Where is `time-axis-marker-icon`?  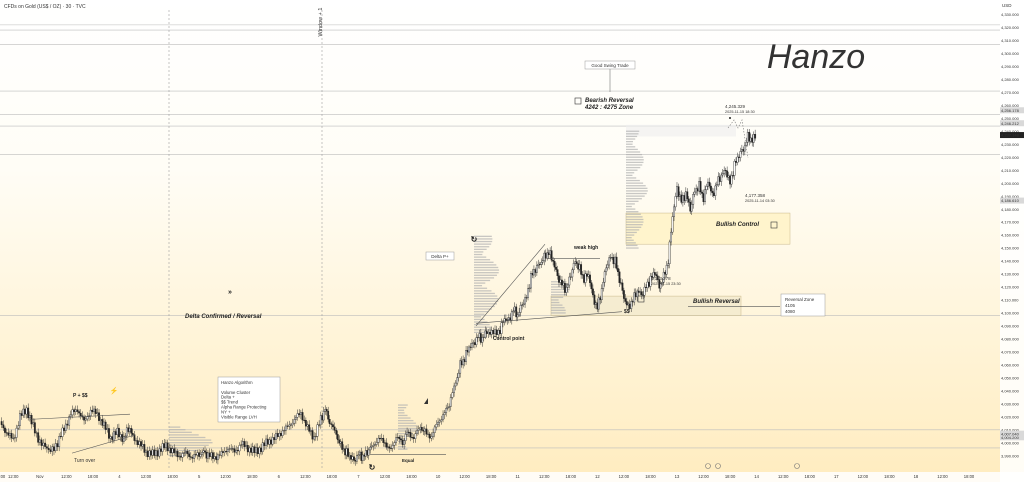
time-axis-marker-icon is located at coordinates (797, 466).